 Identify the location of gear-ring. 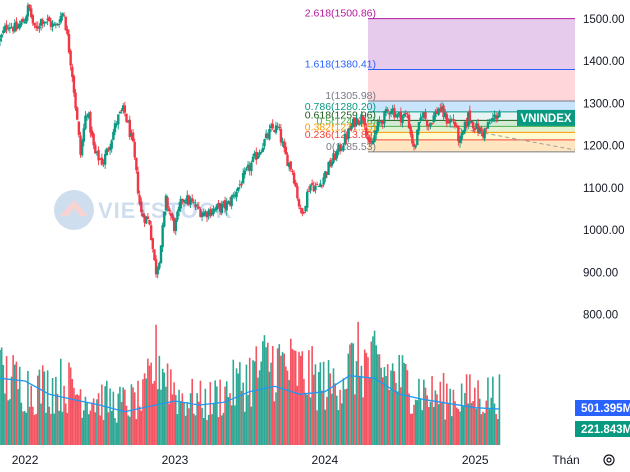
(609, 460).